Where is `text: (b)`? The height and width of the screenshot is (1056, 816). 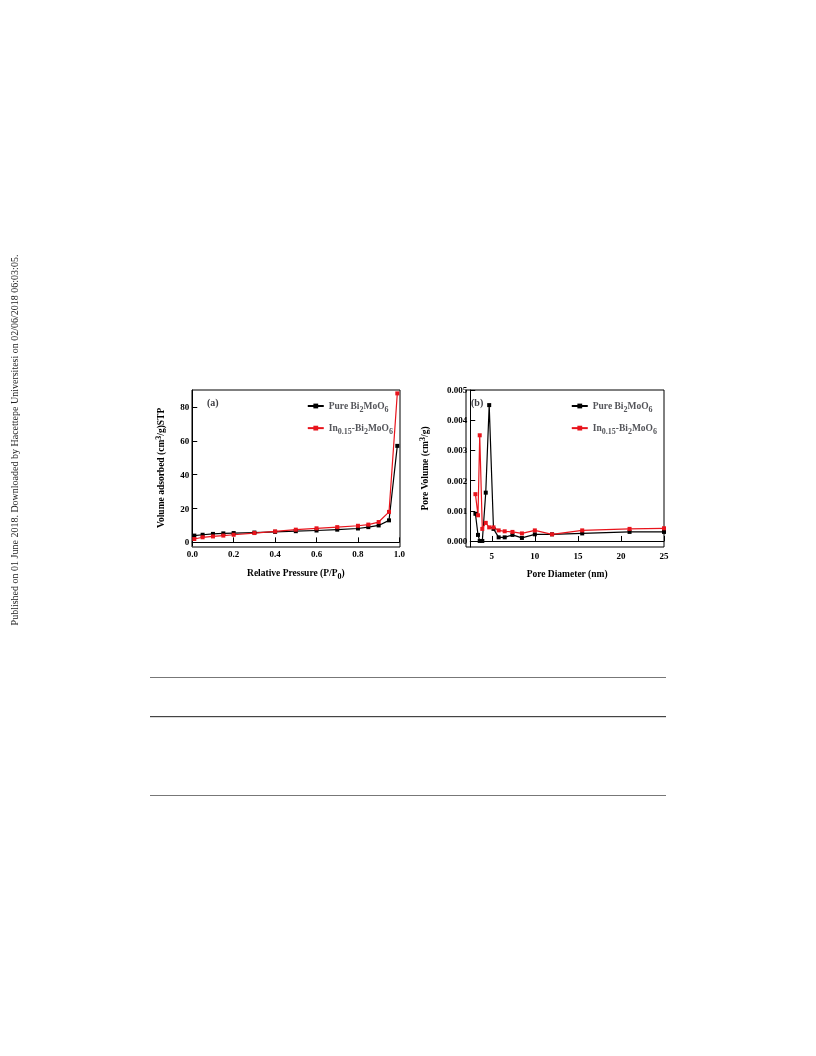 text: (b) is located at coordinates (477, 402).